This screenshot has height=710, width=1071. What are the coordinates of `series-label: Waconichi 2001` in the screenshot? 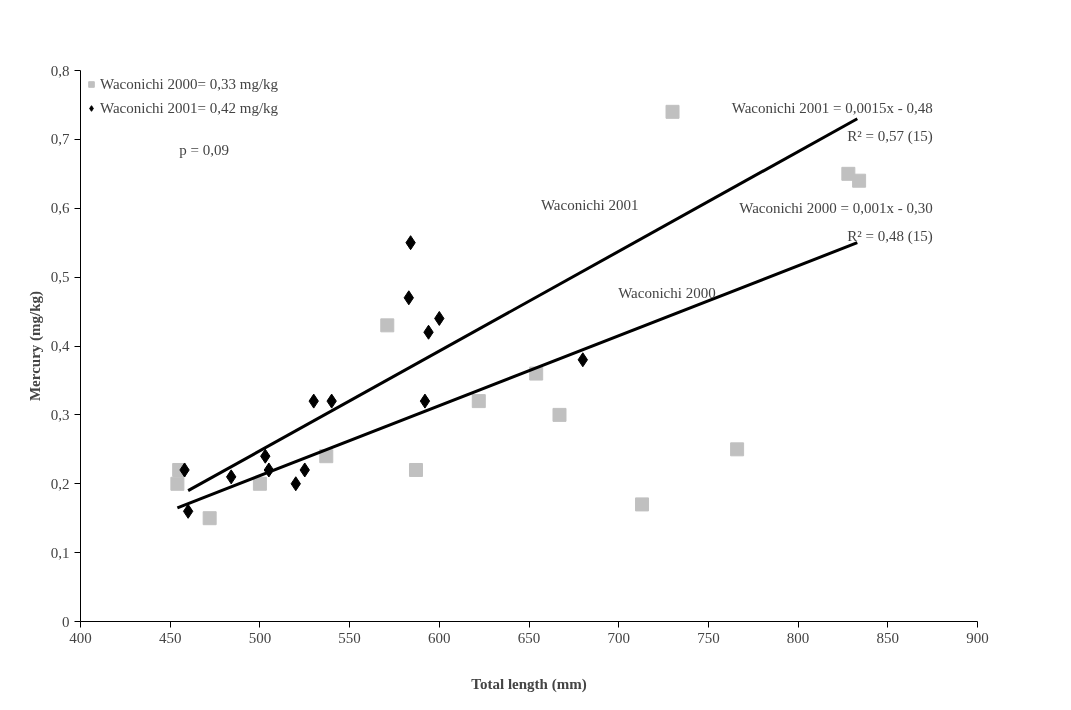 It's located at (589, 205).